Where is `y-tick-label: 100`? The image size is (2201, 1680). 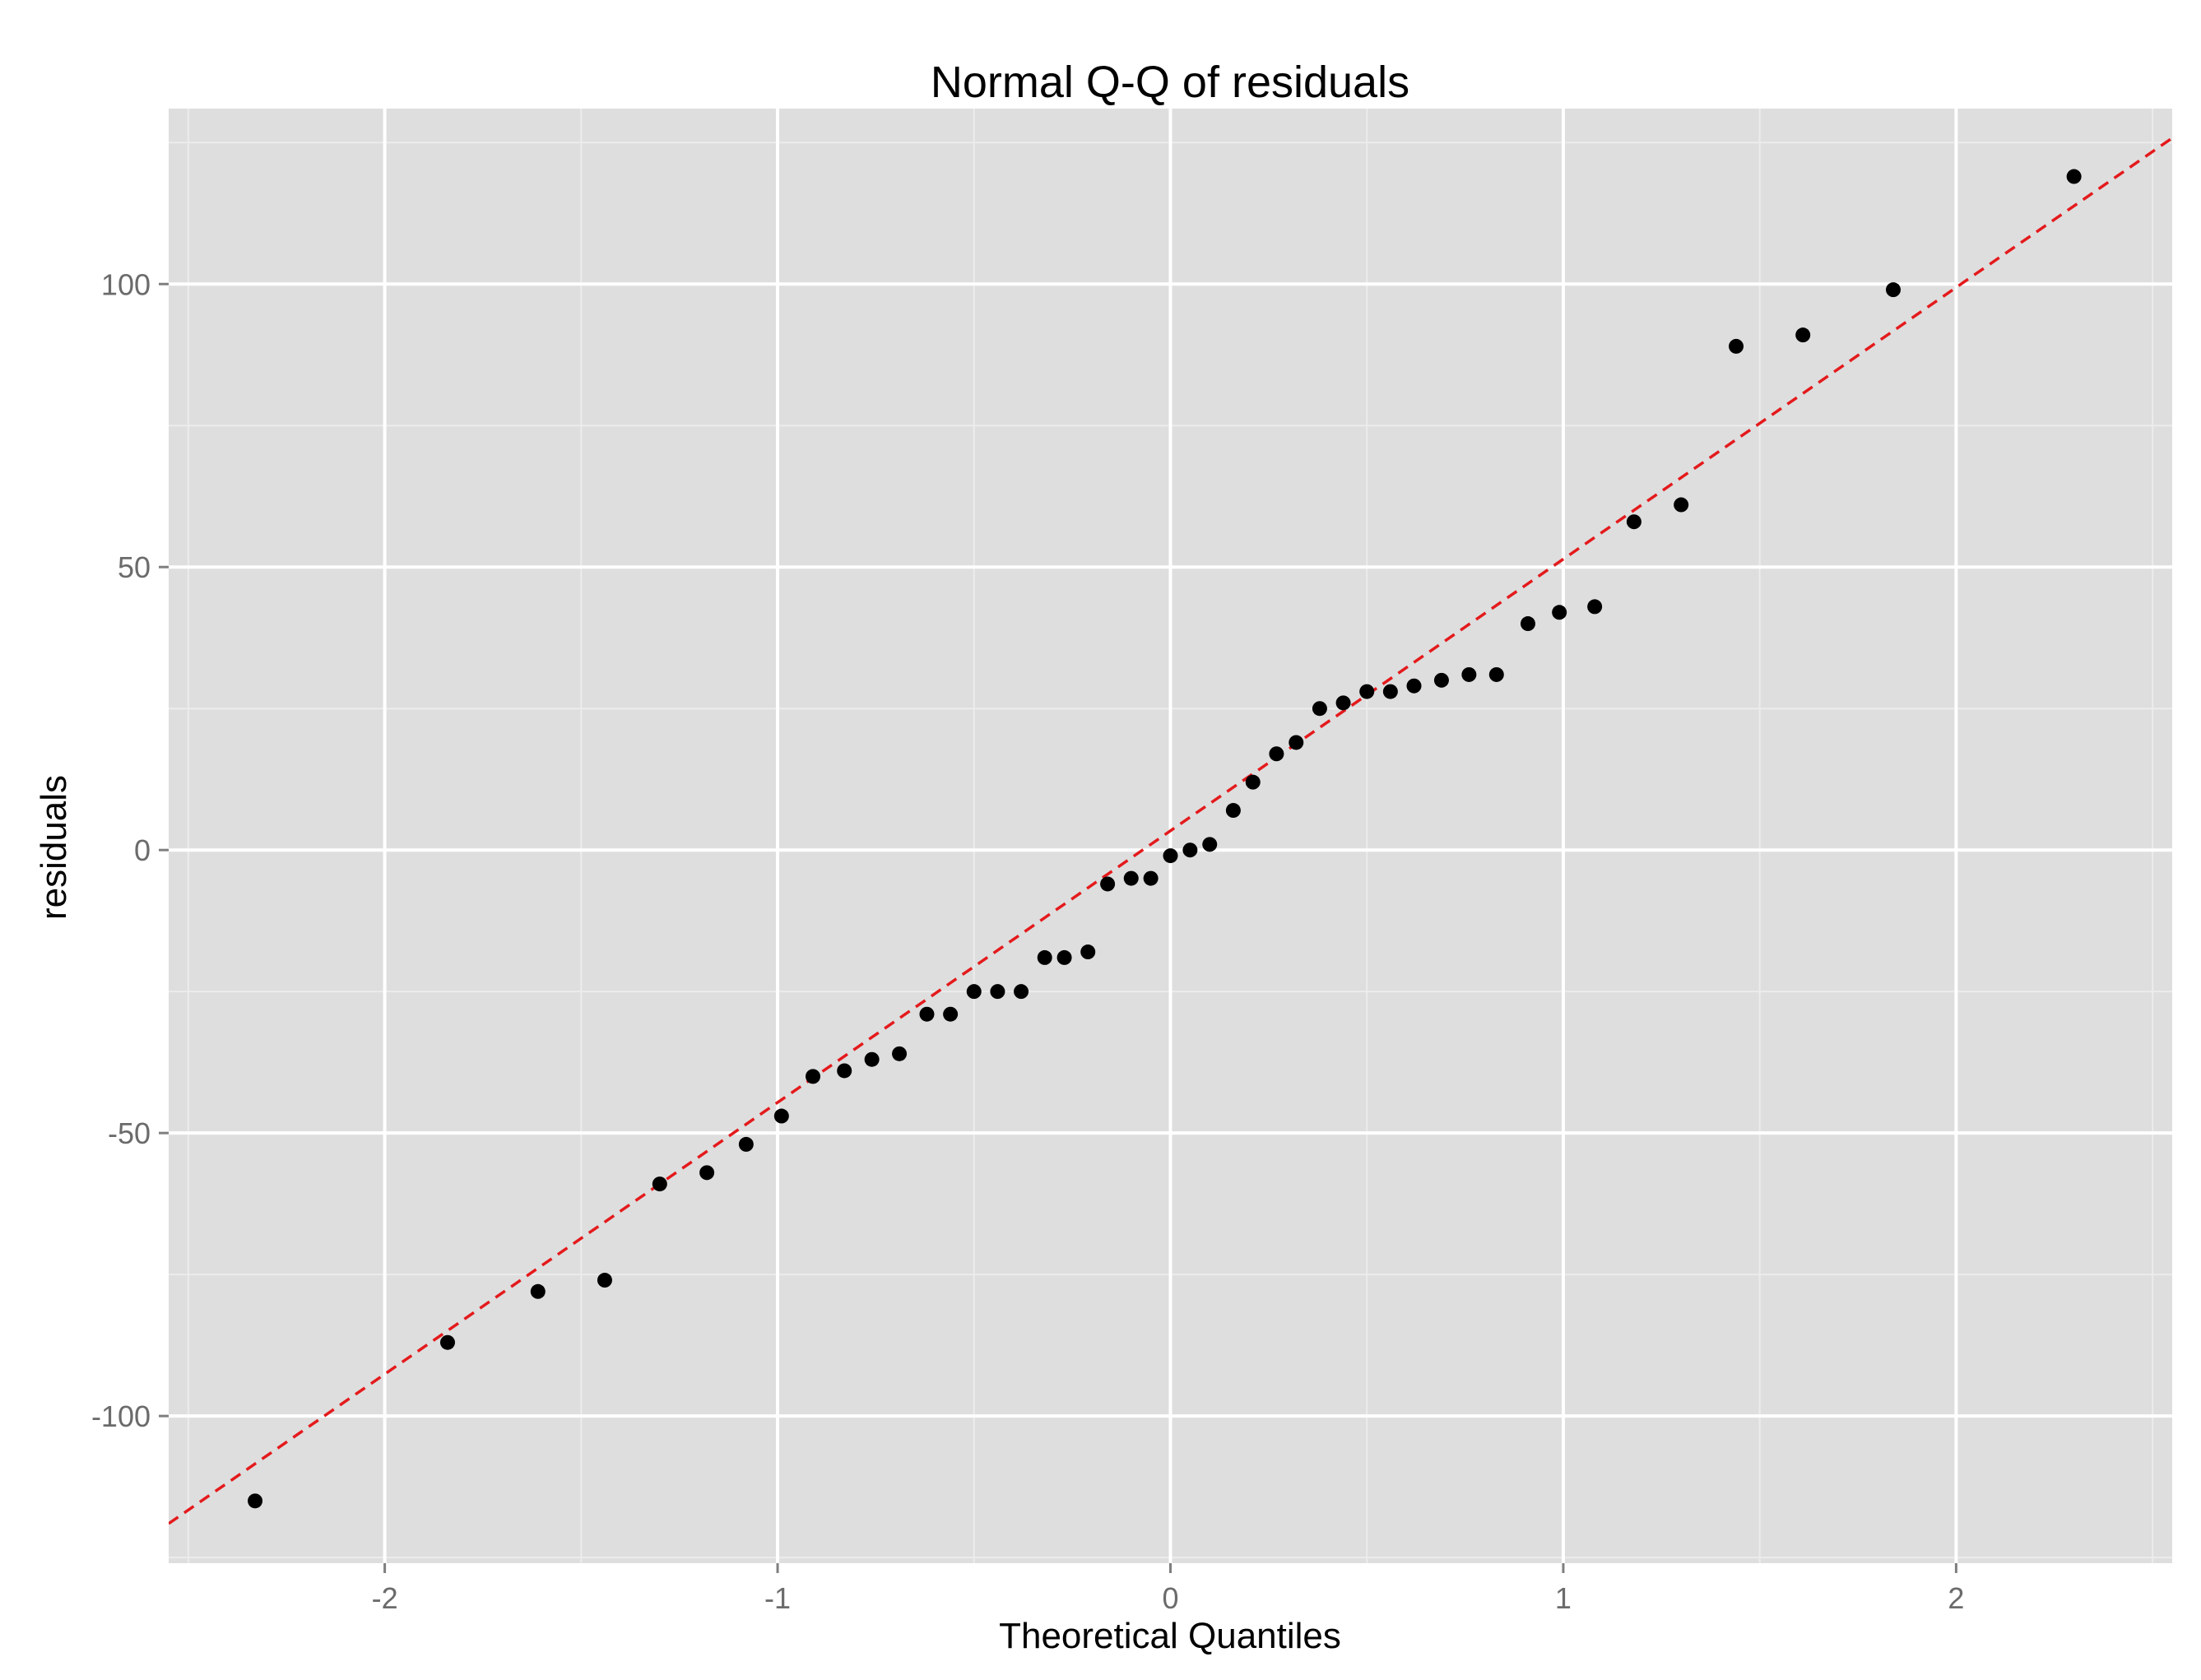 y-tick-label: 100 is located at coordinates (126, 284).